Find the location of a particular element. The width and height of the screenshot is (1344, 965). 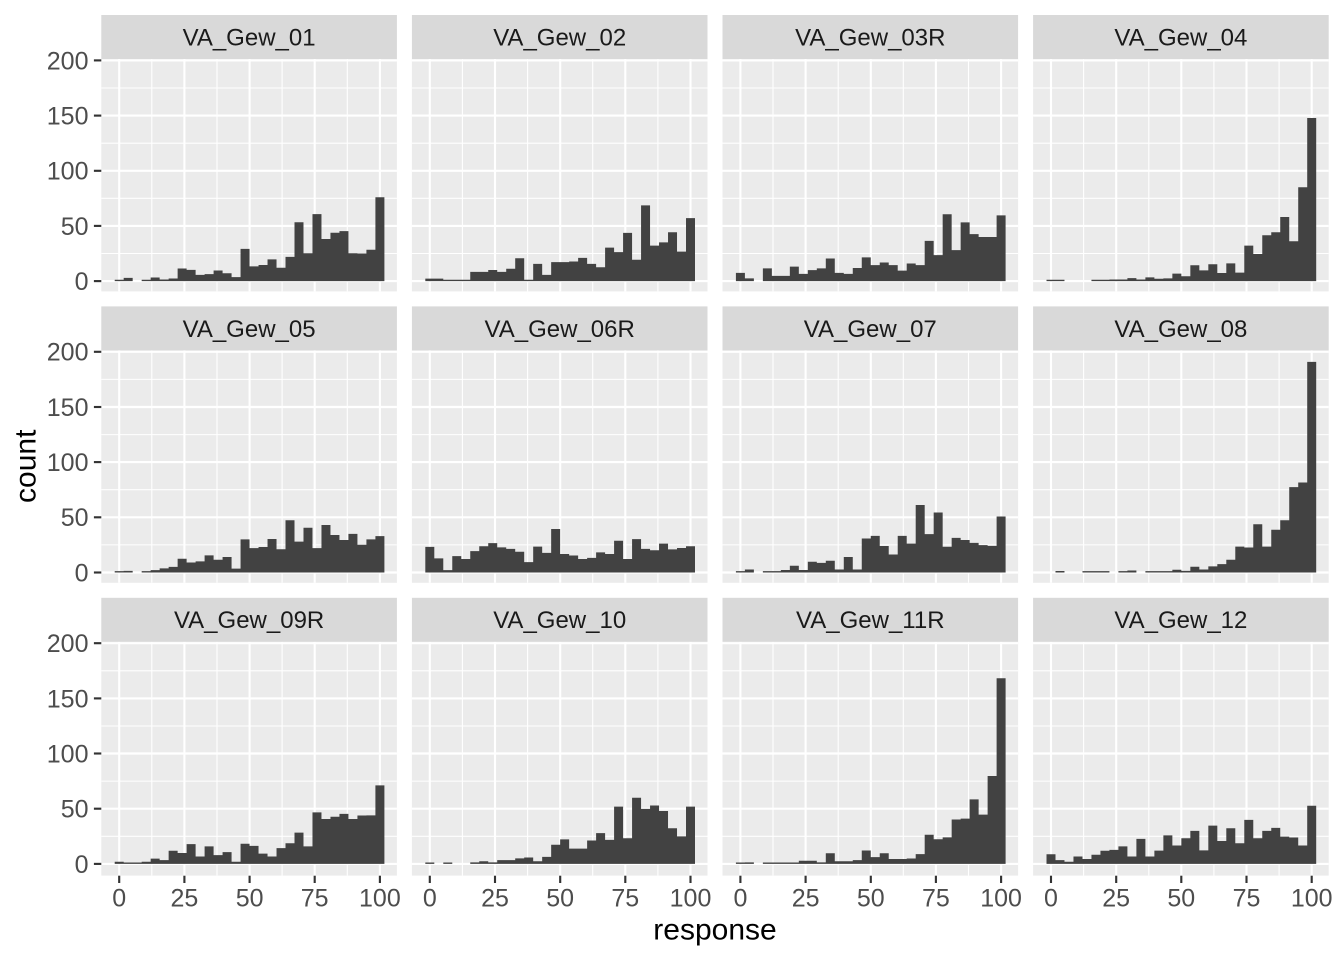

svg-text: response is located at coordinates (714, 930).